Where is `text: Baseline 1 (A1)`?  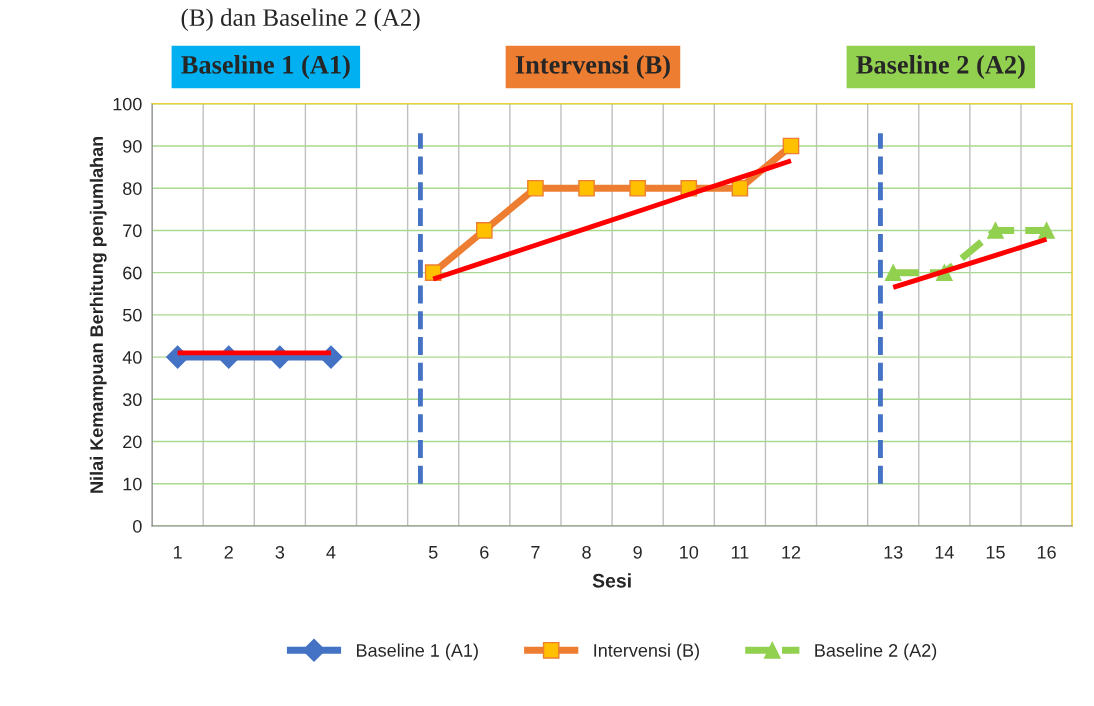
text: Baseline 1 (A1) is located at coordinates (265, 67).